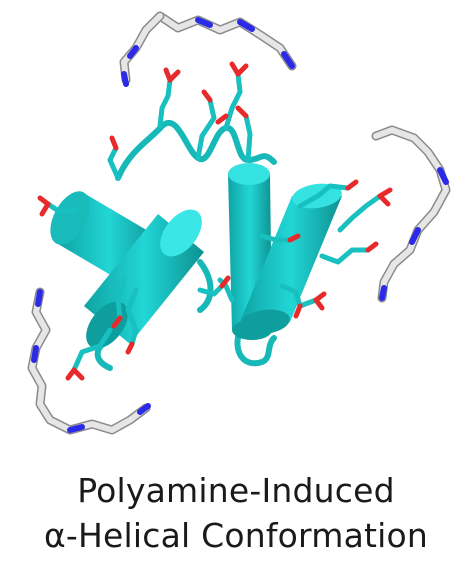 Image resolution: width=472 pixels, height=567 pixels. I want to click on polyamine-chain-top, so click(208, 49).